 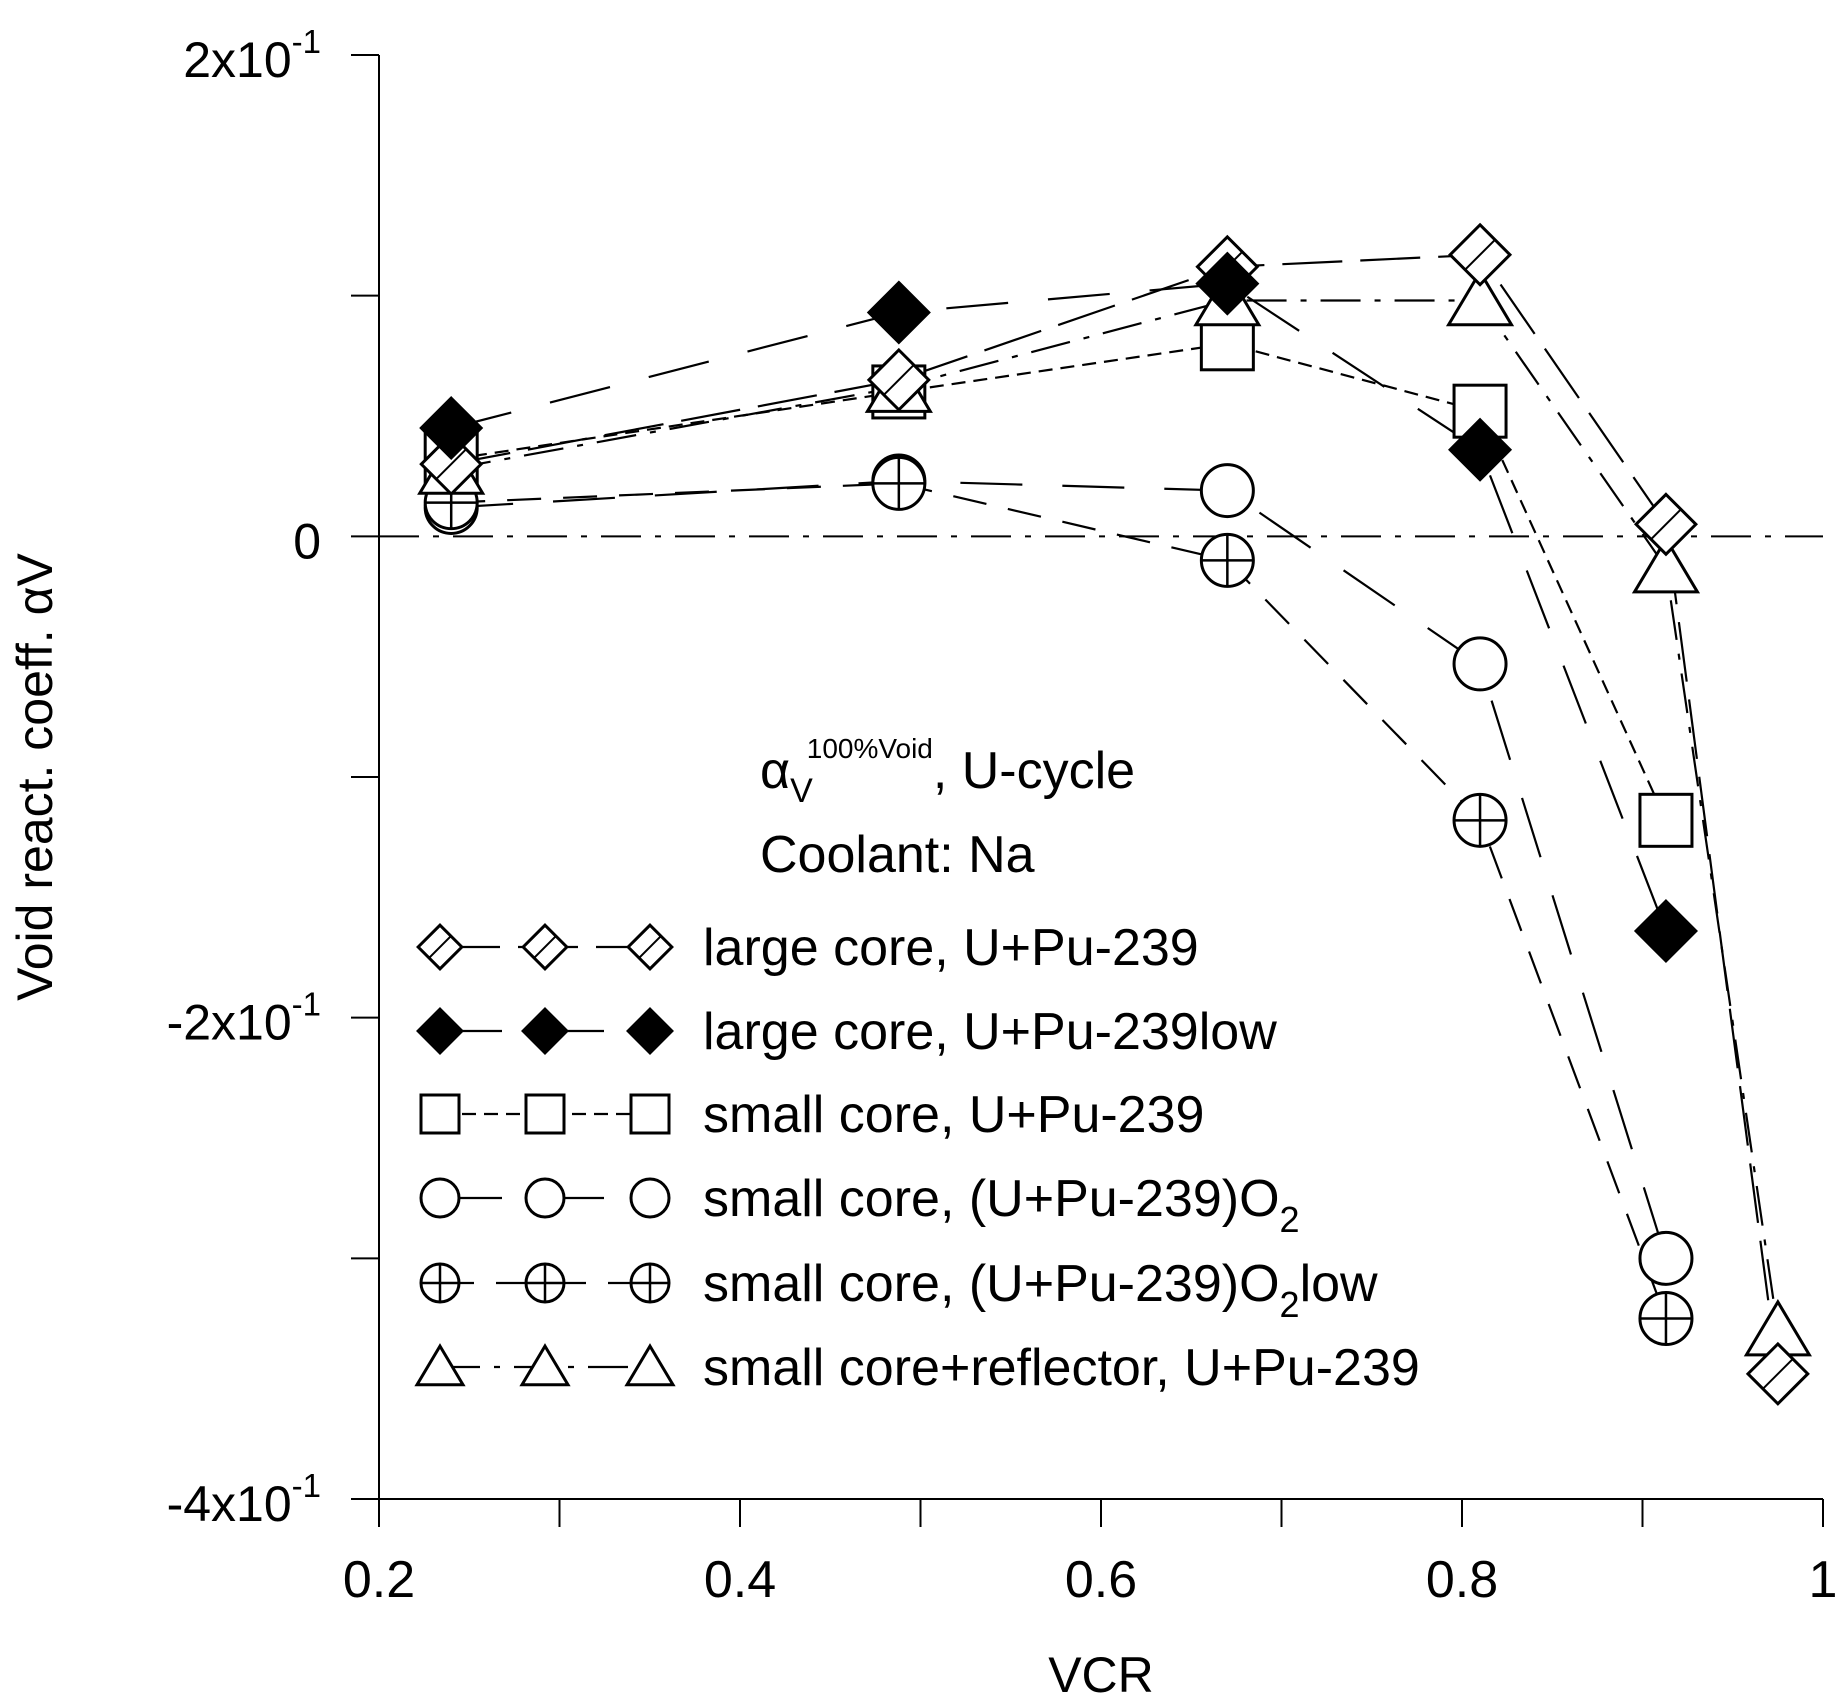 I want to click on series-2-point-3-shape, so click(x=1227, y=283).